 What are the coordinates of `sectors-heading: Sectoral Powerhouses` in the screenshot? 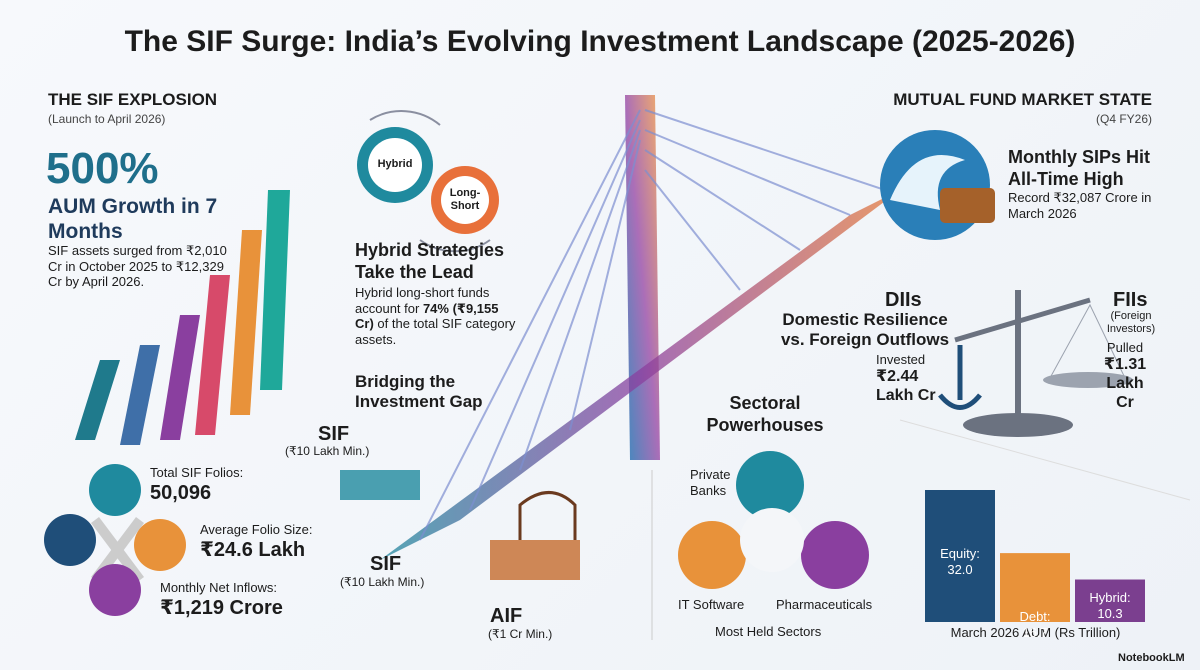 It's located at (765, 414).